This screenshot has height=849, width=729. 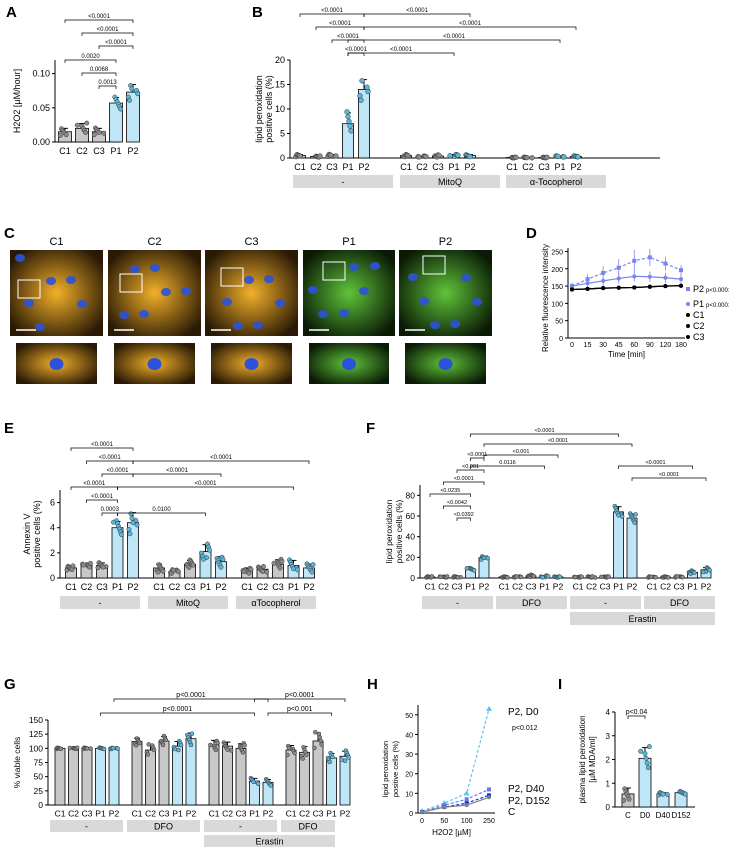 What do you see at coordinates (511, 812) in the screenshot?
I see `legend-label: C` at bounding box center [511, 812].